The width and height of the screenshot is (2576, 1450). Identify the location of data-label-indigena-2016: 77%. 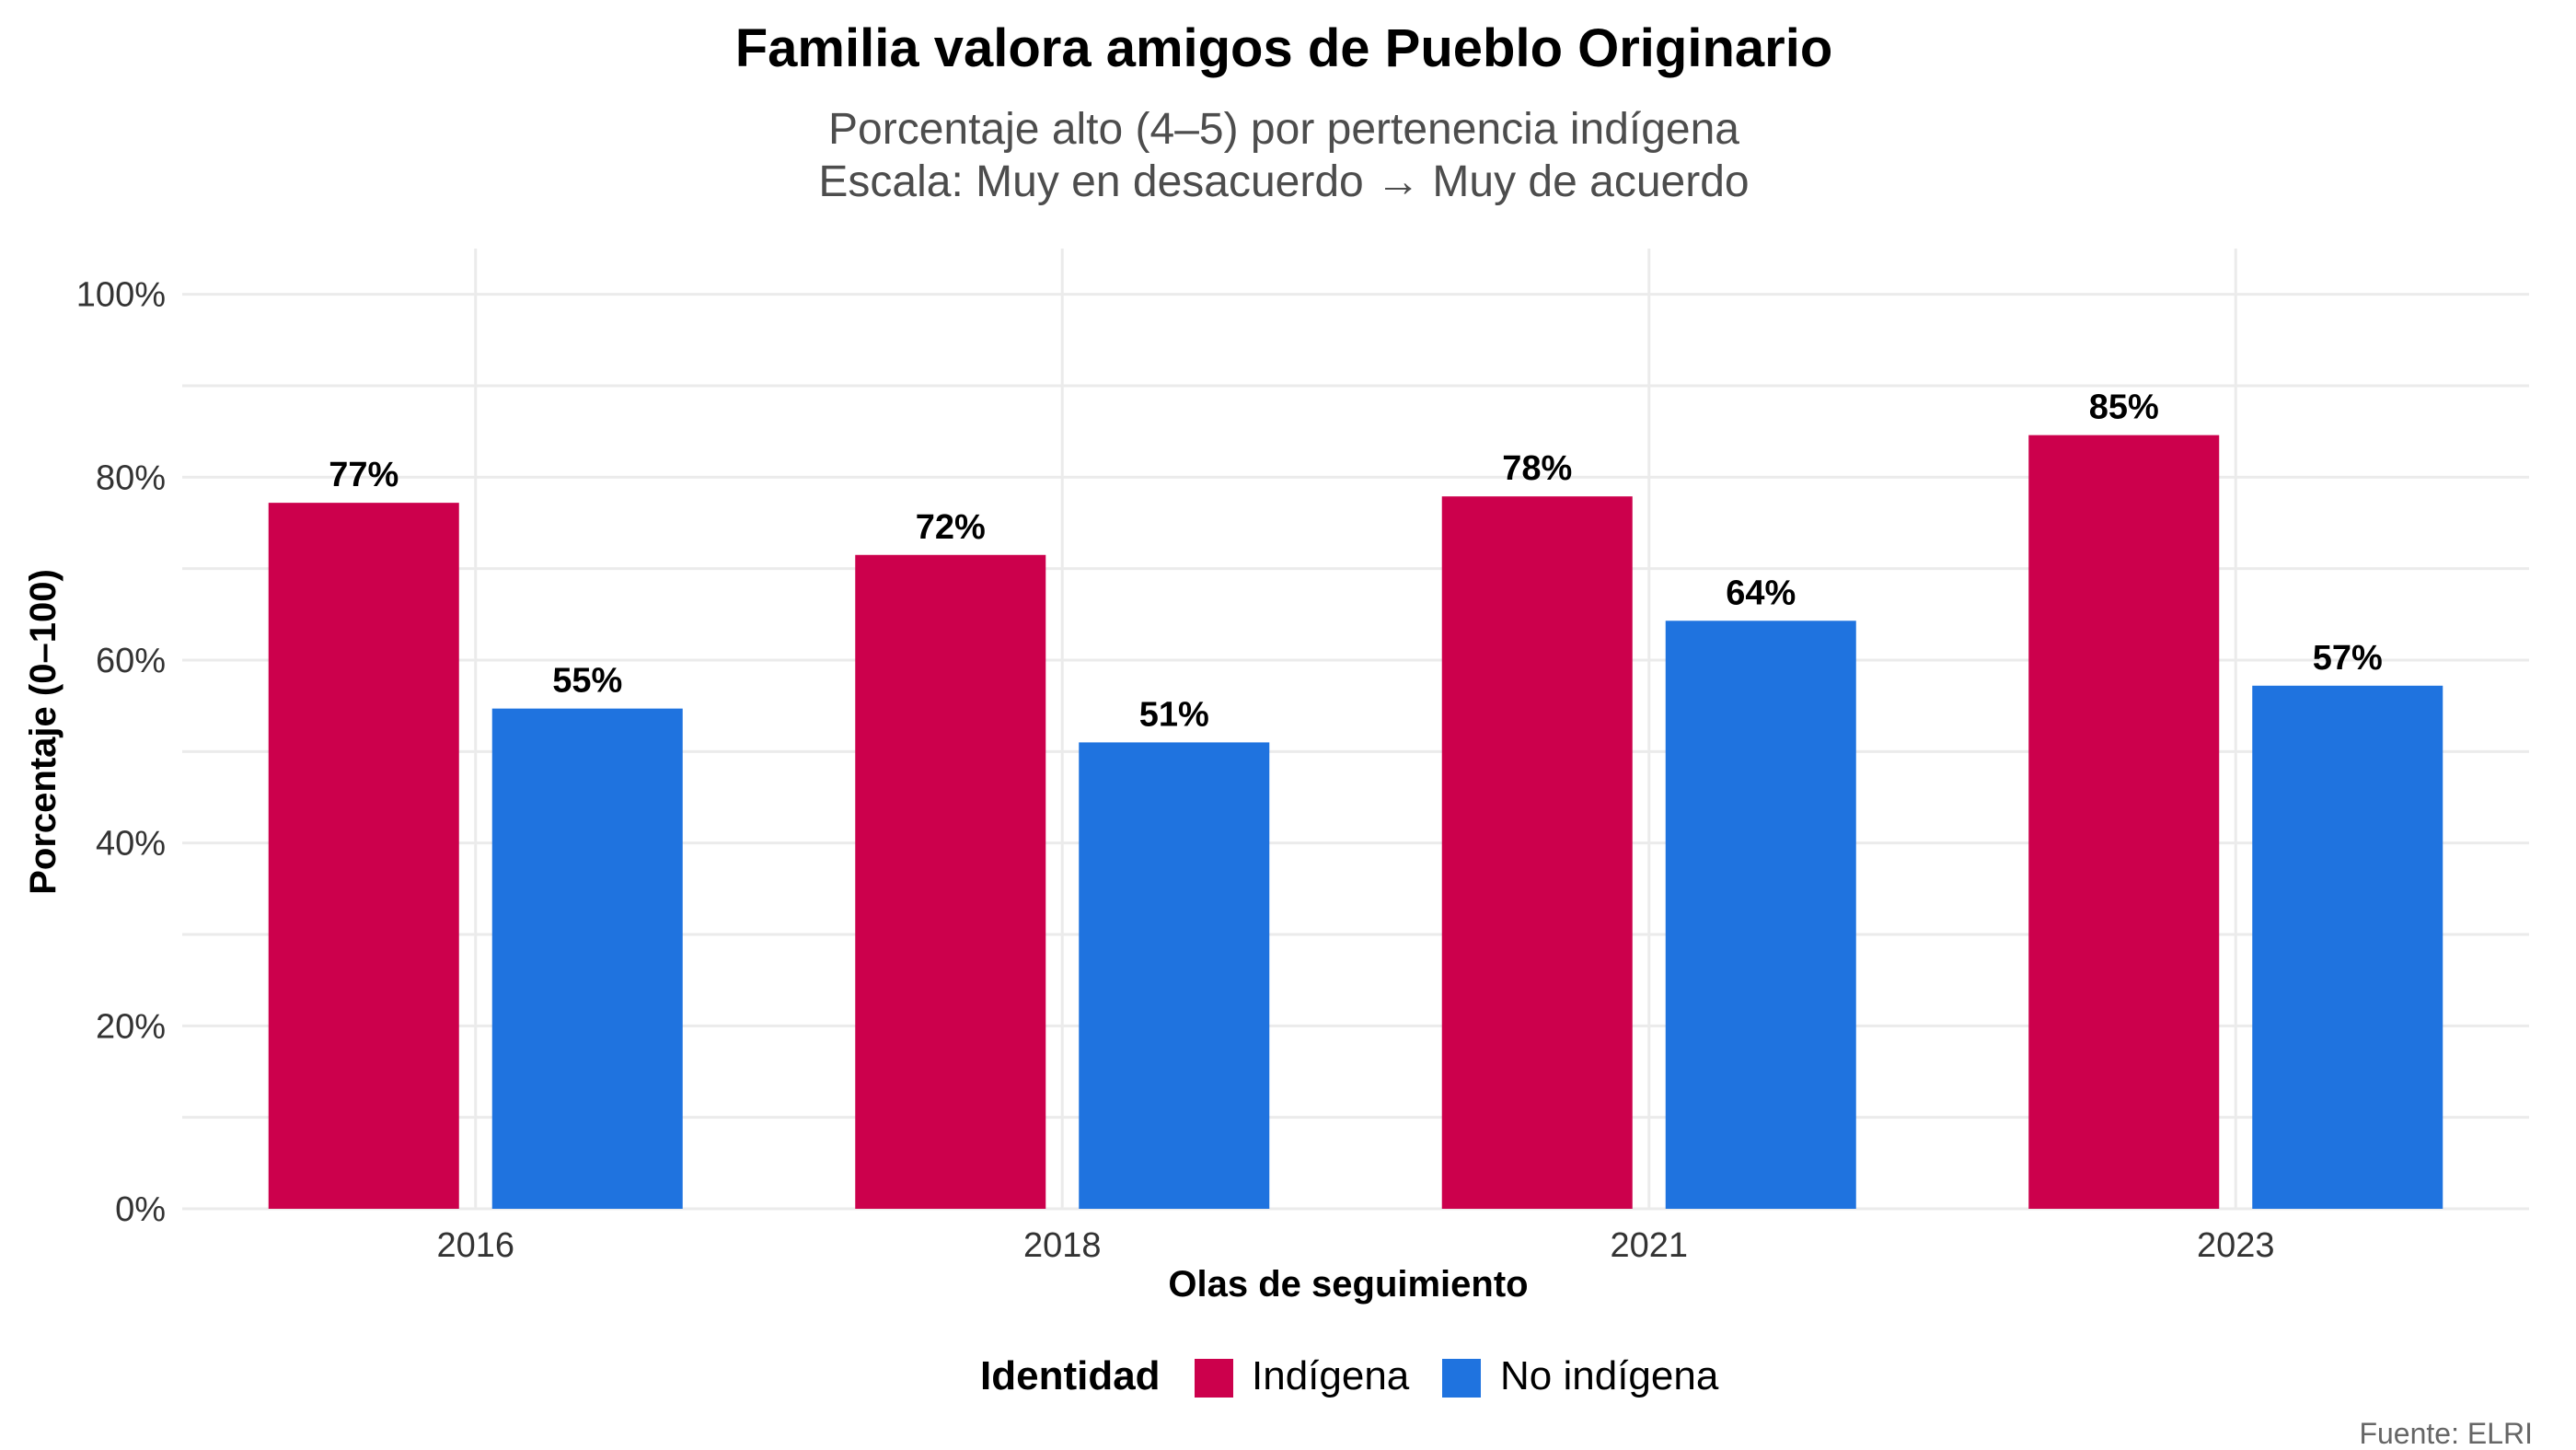
(364, 475).